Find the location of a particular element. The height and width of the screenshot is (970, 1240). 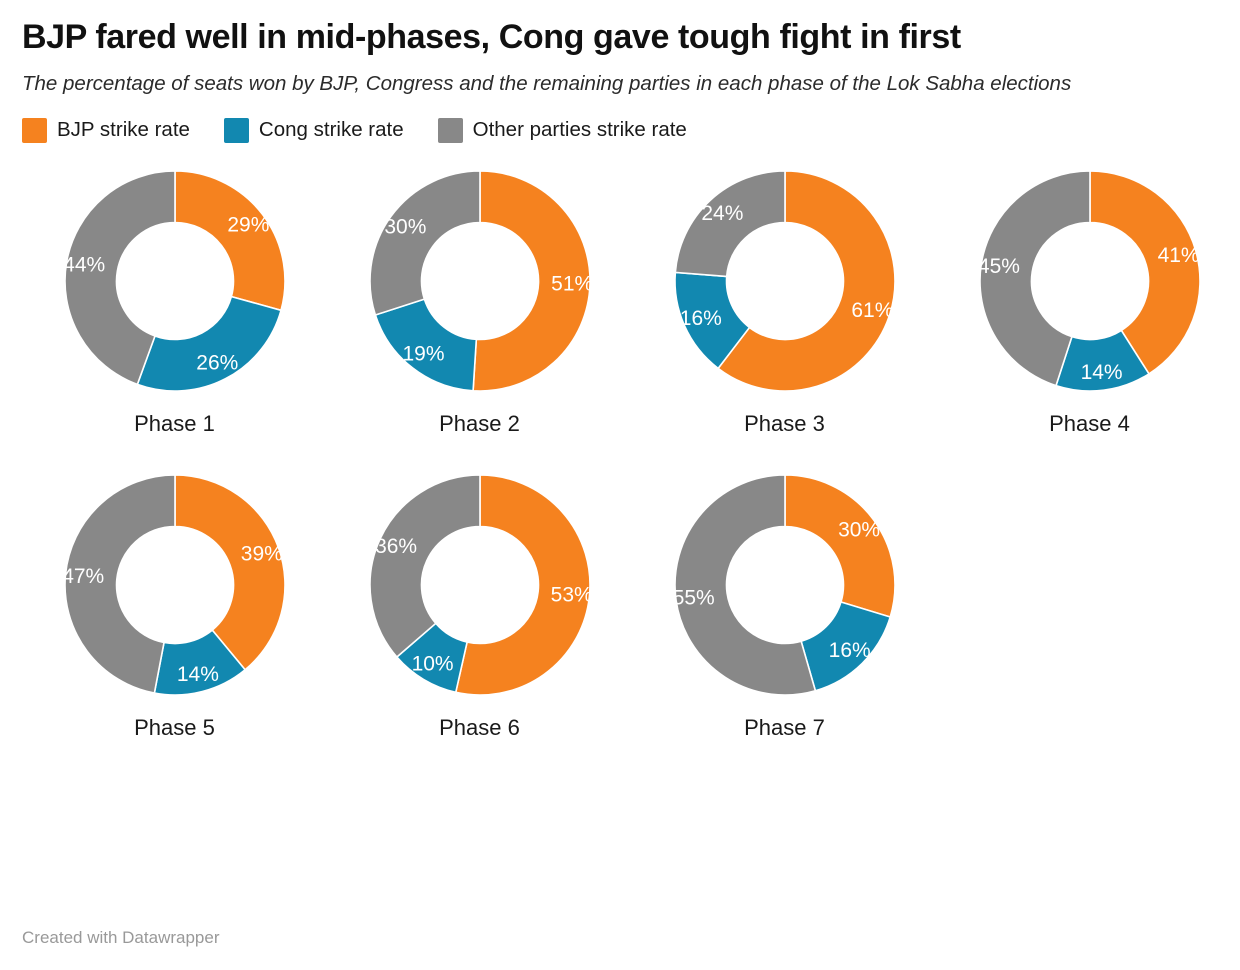

slice-value-label: 51% is located at coordinates (572, 283).